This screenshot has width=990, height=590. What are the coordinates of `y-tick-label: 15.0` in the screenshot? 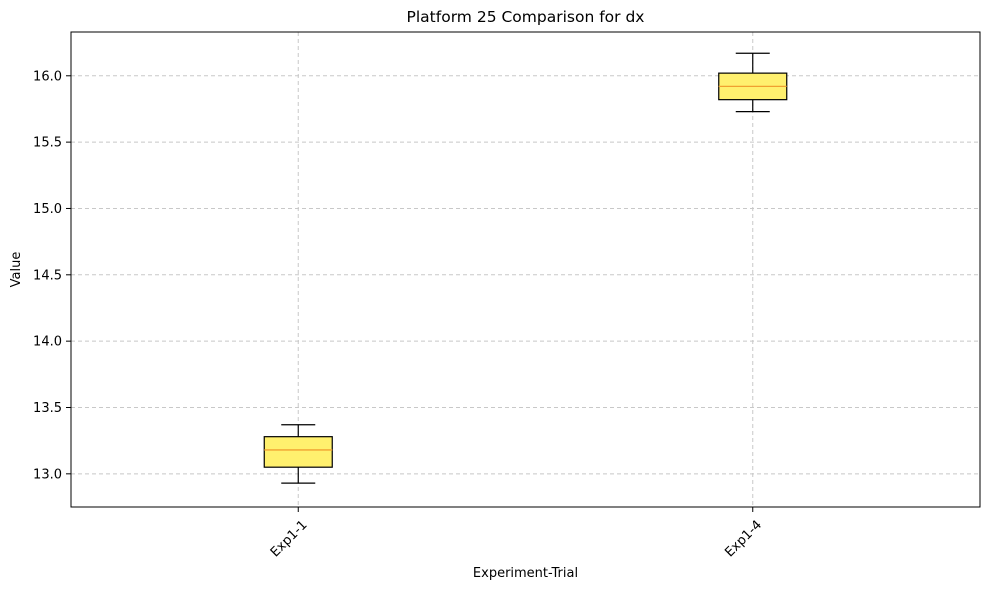 It's located at (47, 209).